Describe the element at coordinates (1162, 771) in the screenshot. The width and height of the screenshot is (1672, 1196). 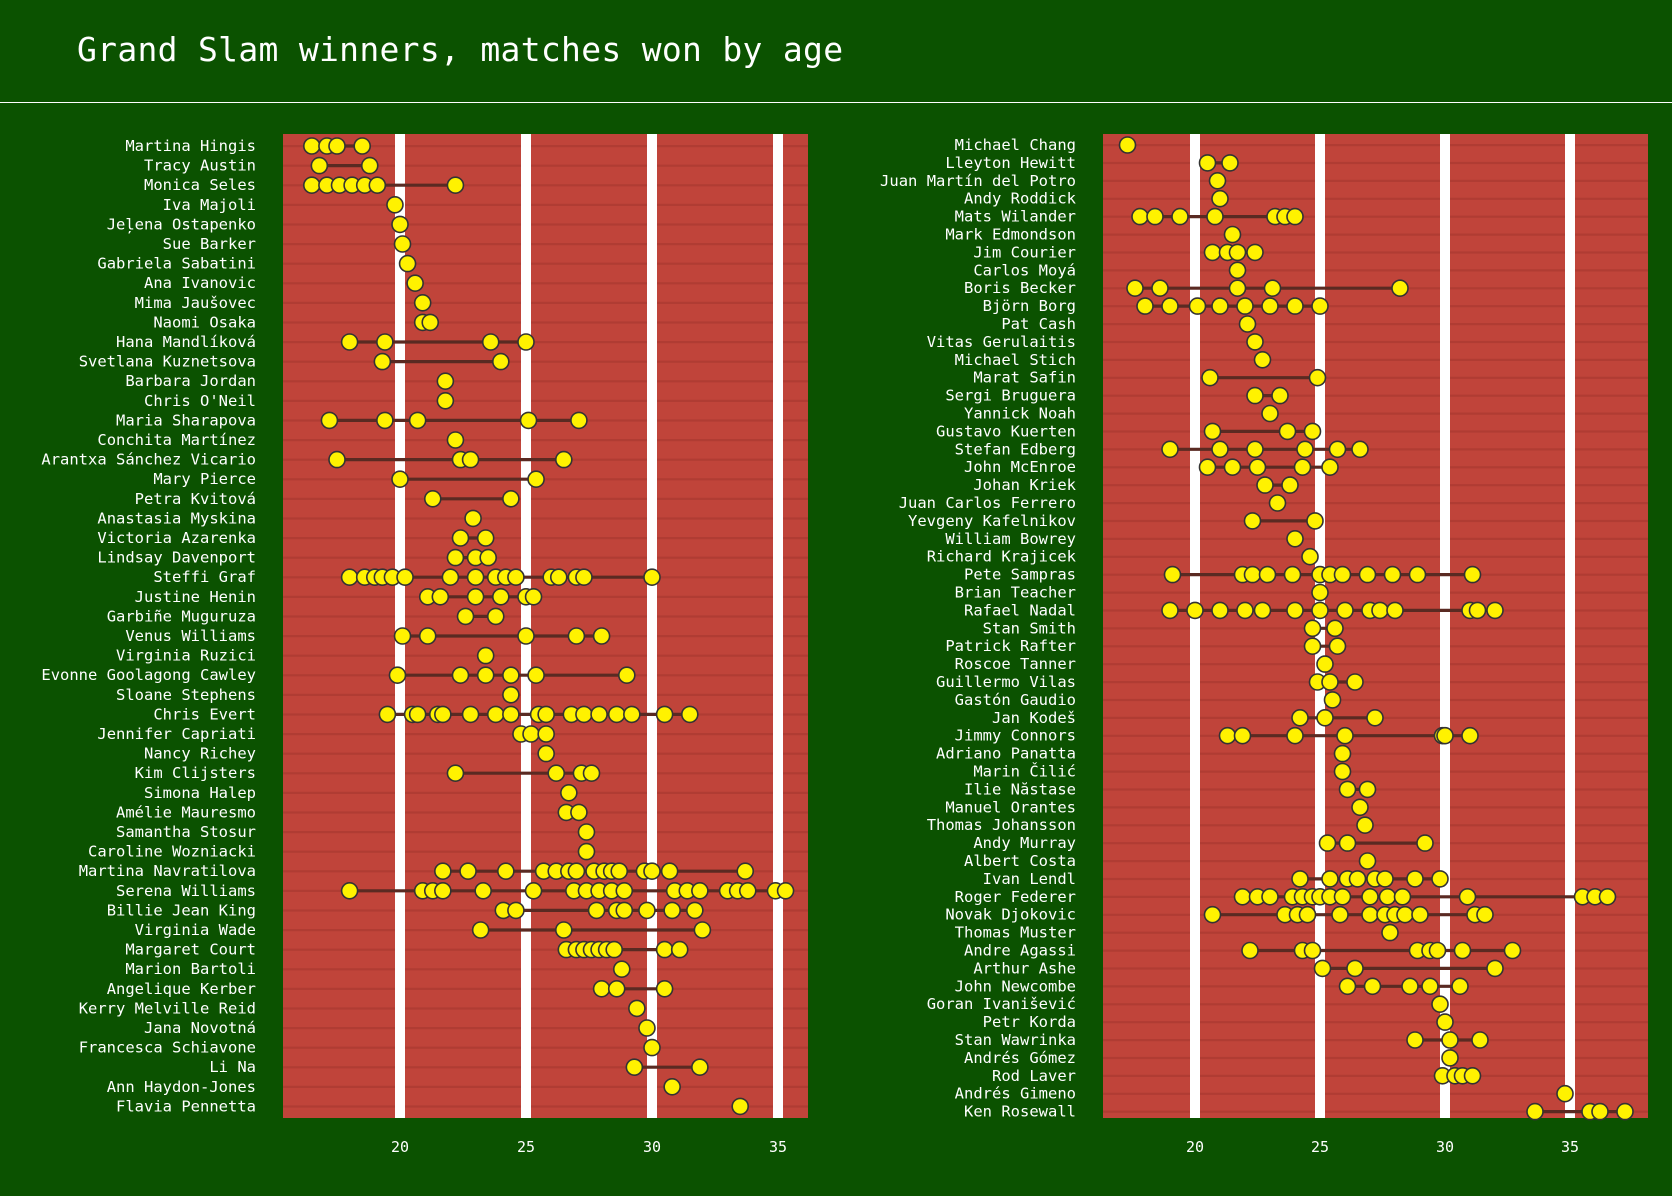
I see `player-row: Marin Čilić` at that location.